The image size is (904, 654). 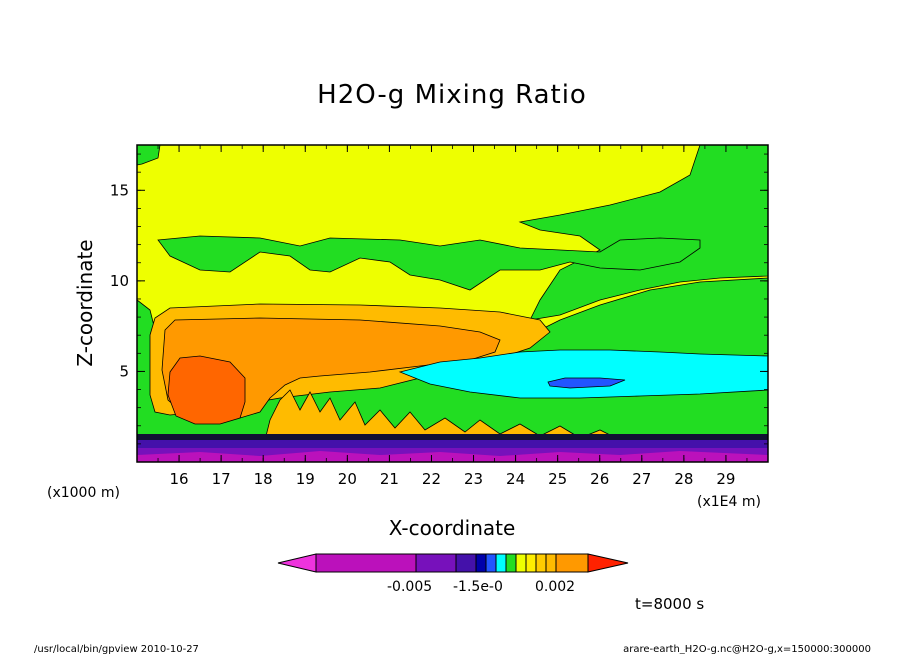 What do you see at coordinates (452, 456) in the screenshot?
I see `field-magenta-streaks` at bounding box center [452, 456].